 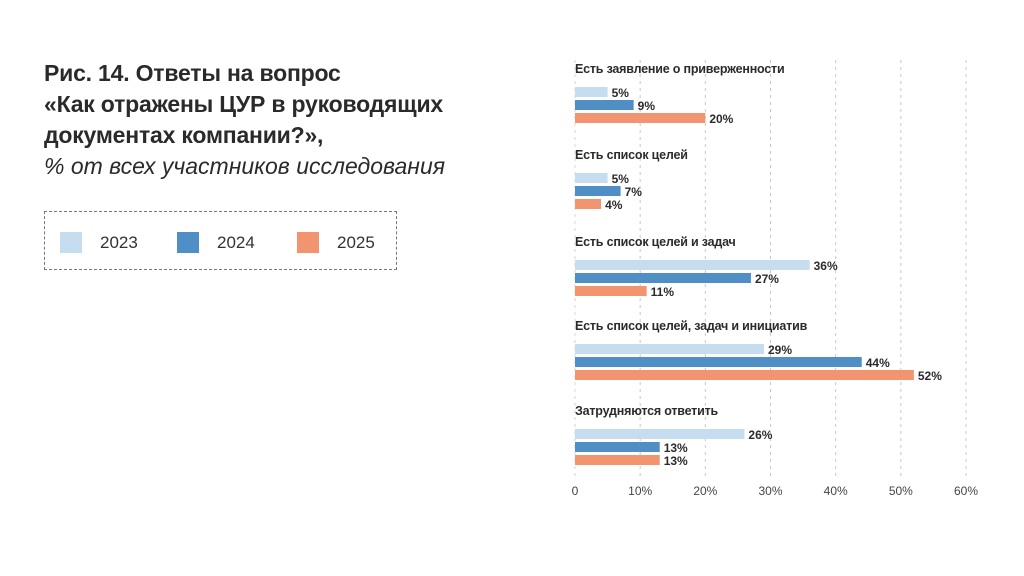 What do you see at coordinates (767, 279) in the screenshot?
I see `data-label: 27%` at bounding box center [767, 279].